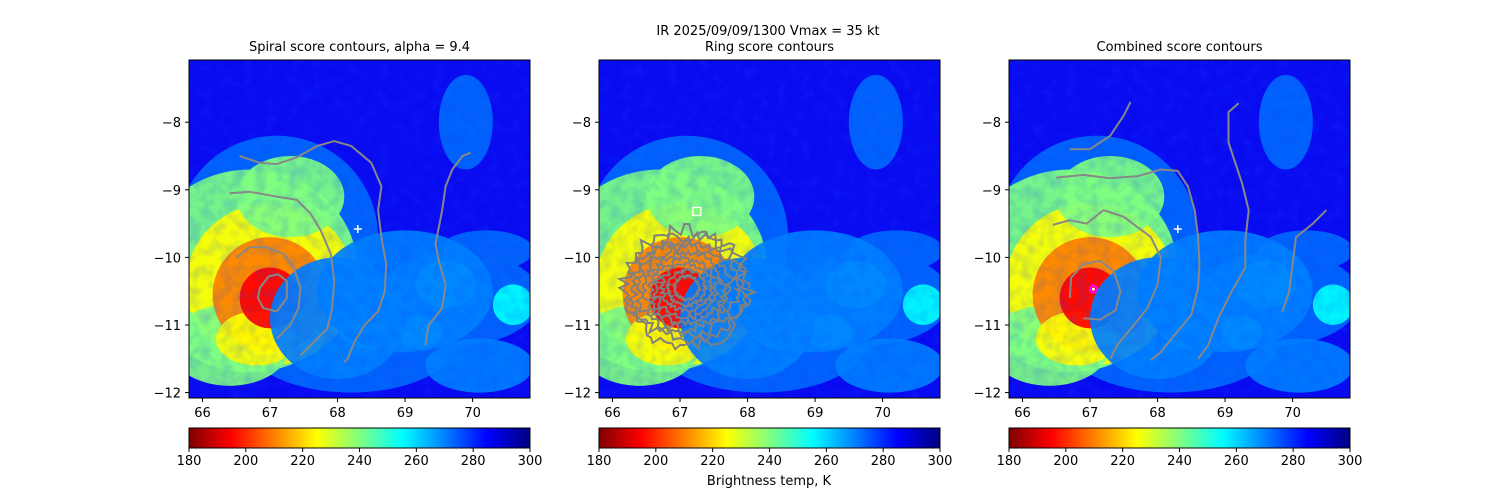 The image size is (1500, 500). What do you see at coordinates (769, 47) in the screenshot?
I see `panel-title: Ring score contours` at bounding box center [769, 47].